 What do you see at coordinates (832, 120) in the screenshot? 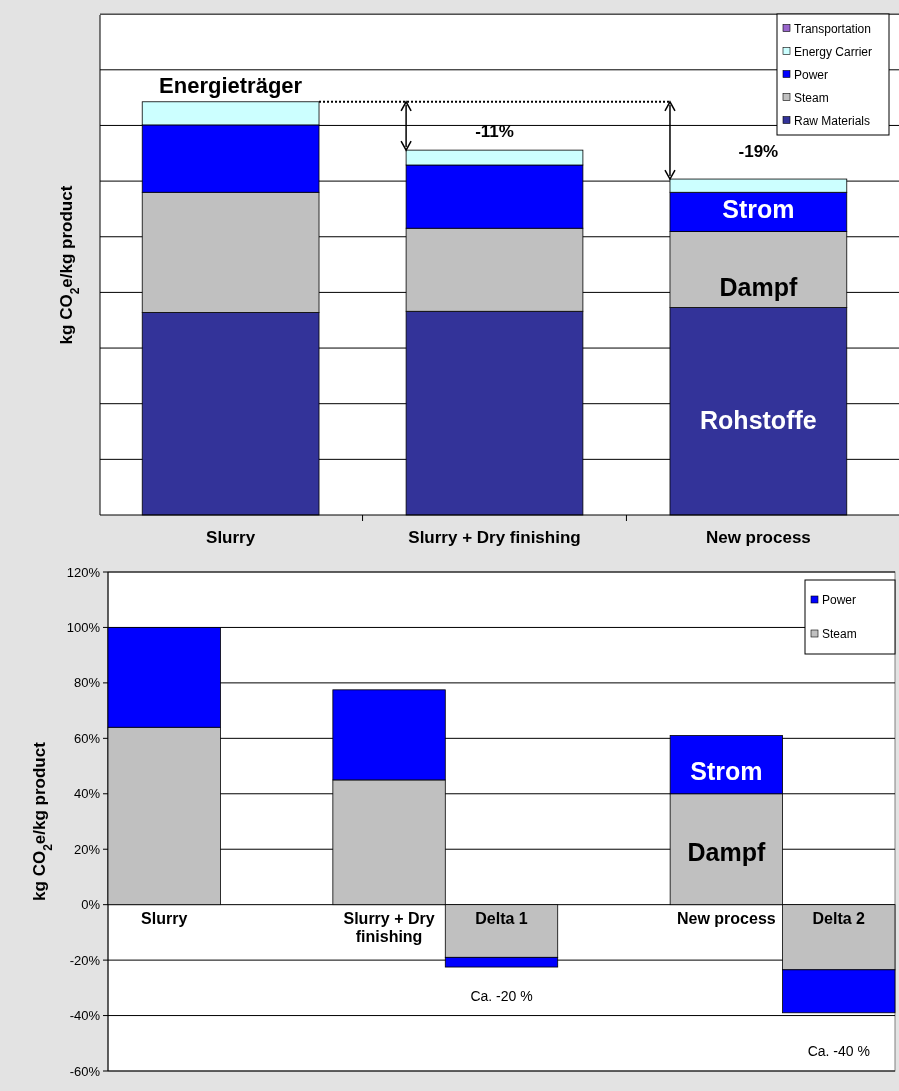
I see `legend-label: Raw Materials` at bounding box center [832, 120].